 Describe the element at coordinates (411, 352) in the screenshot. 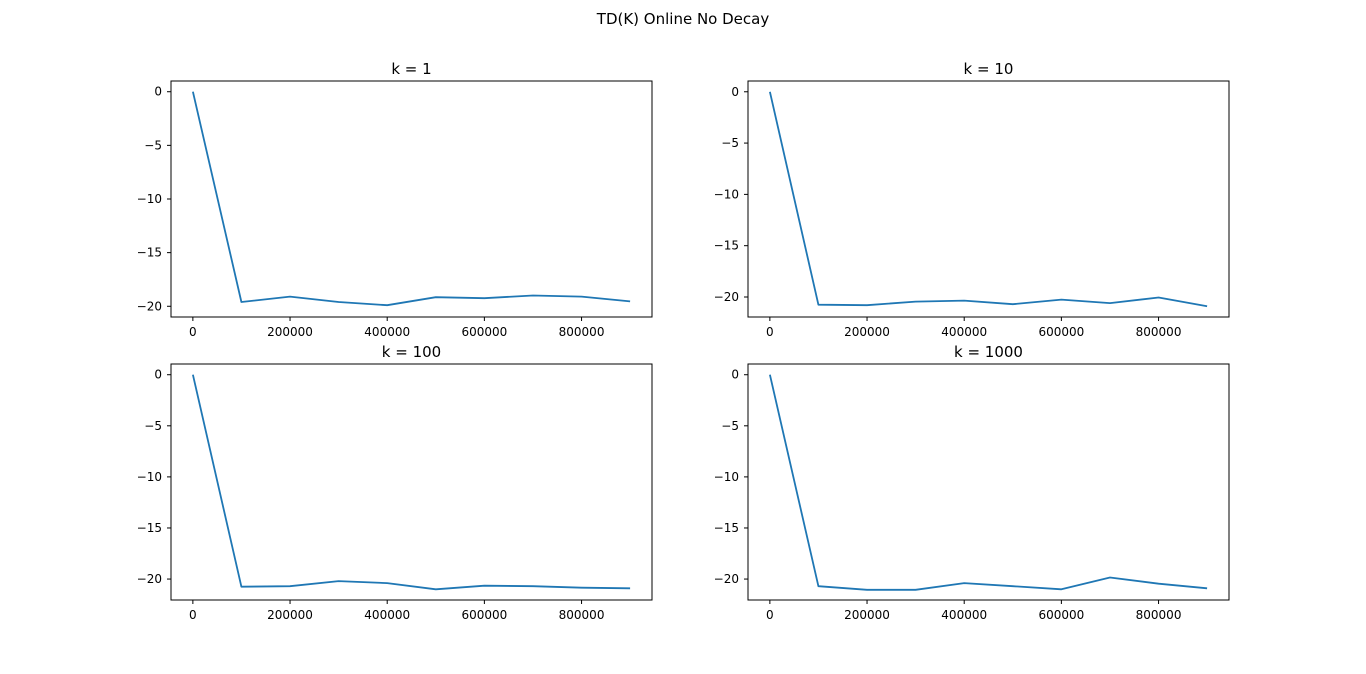

I see `subplot-title: k = 100` at that location.